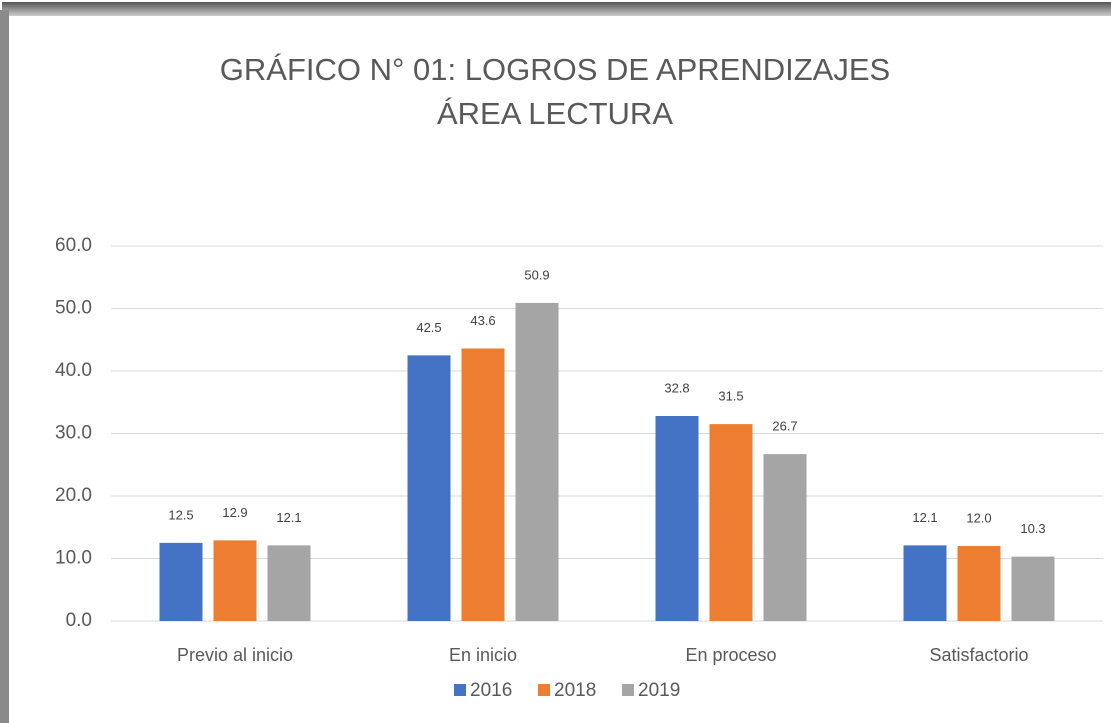 This screenshot has width=1111, height=723. I want to click on x-tick-label: En proceso, so click(730, 655).